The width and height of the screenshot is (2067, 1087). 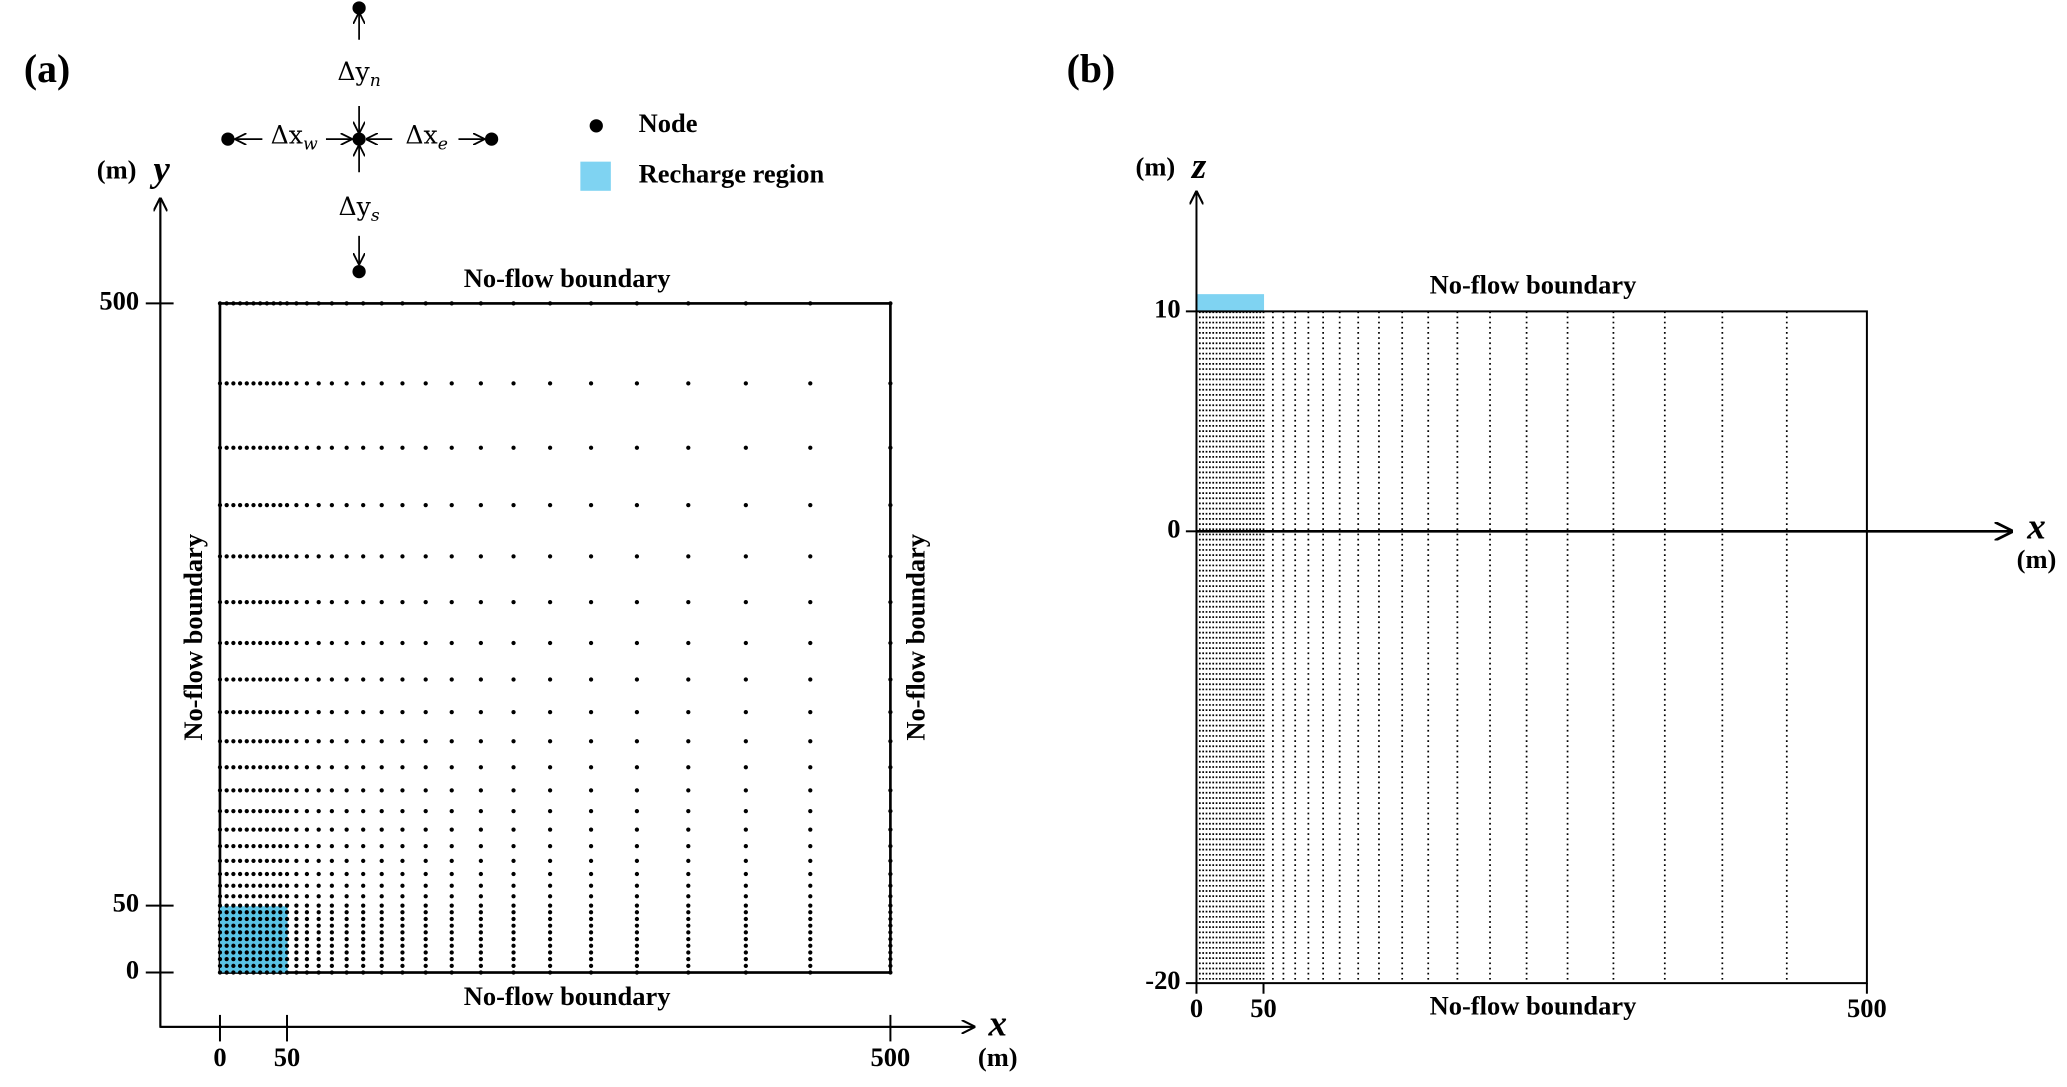 I want to click on axis-unit: (m), so click(x=998, y=1057).